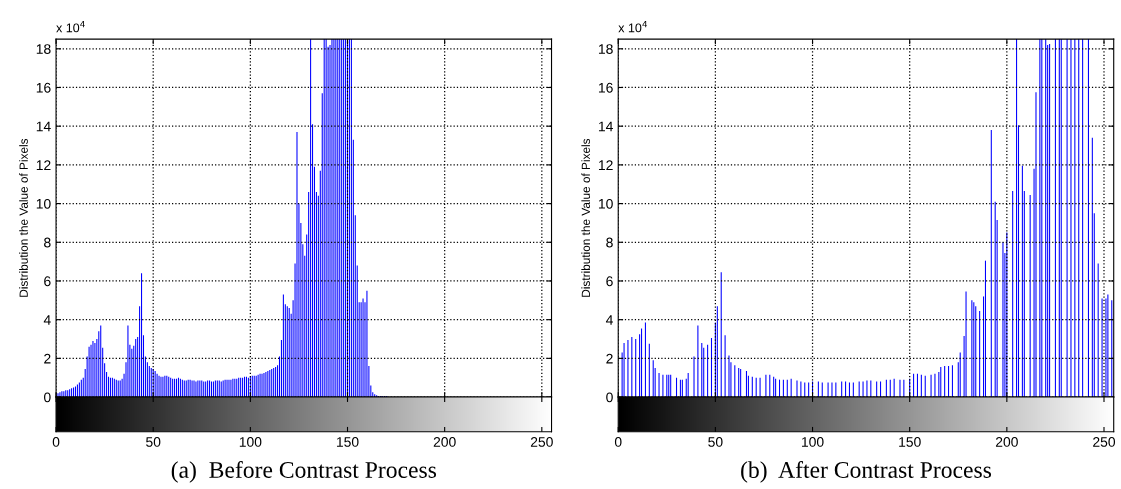  Describe the element at coordinates (866, 472) in the screenshot. I see `text: (b) After Contrast Process` at that location.